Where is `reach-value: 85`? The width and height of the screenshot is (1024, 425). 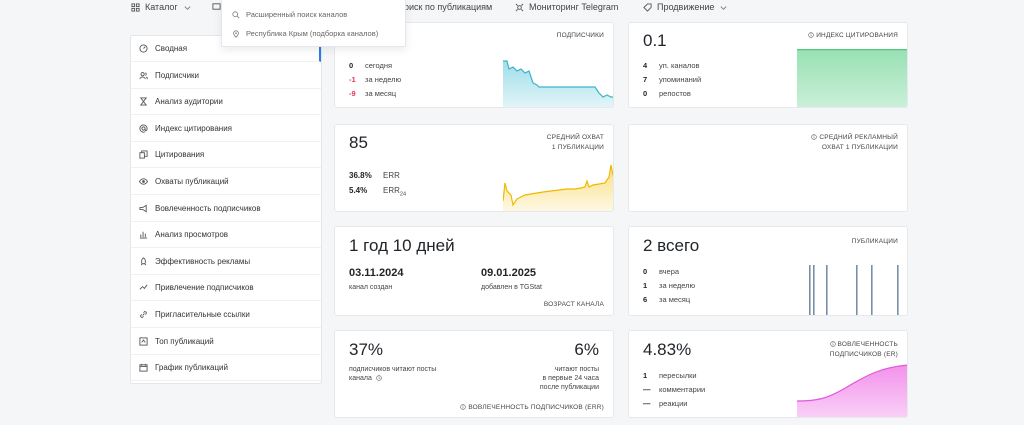 reach-value: 85 is located at coordinates (358, 142).